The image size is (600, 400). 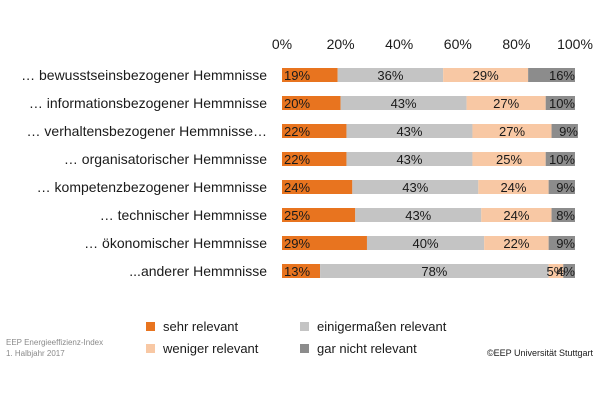 What do you see at coordinates (198, 271) in the screenshot?
I see `category-label: ...anderer Hemmnisse` at bounding box center [198, 271].